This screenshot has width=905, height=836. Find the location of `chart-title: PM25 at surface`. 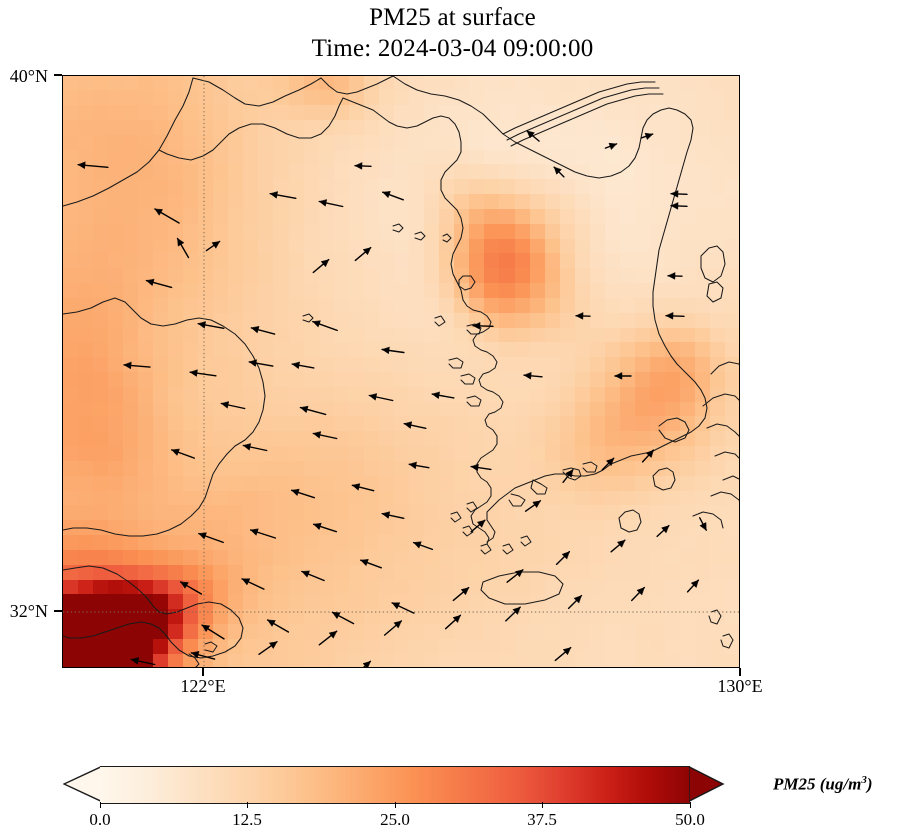

chart-title: PM25 at surface is located at coordinates (452, 17).